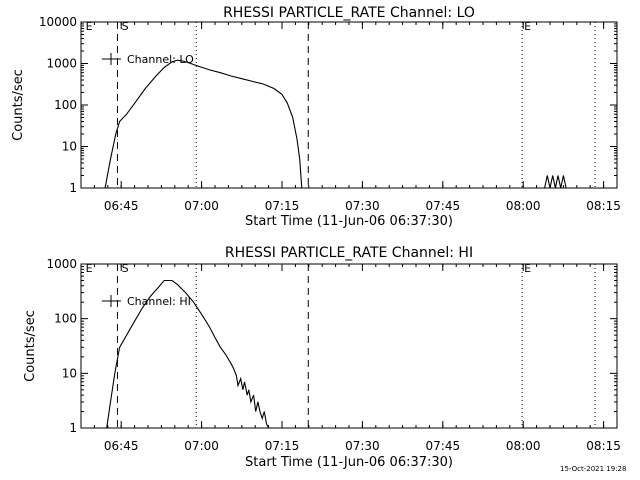  I want to click on footer-stamp: 15-Oct-2021 19:28, so click(593, 469).